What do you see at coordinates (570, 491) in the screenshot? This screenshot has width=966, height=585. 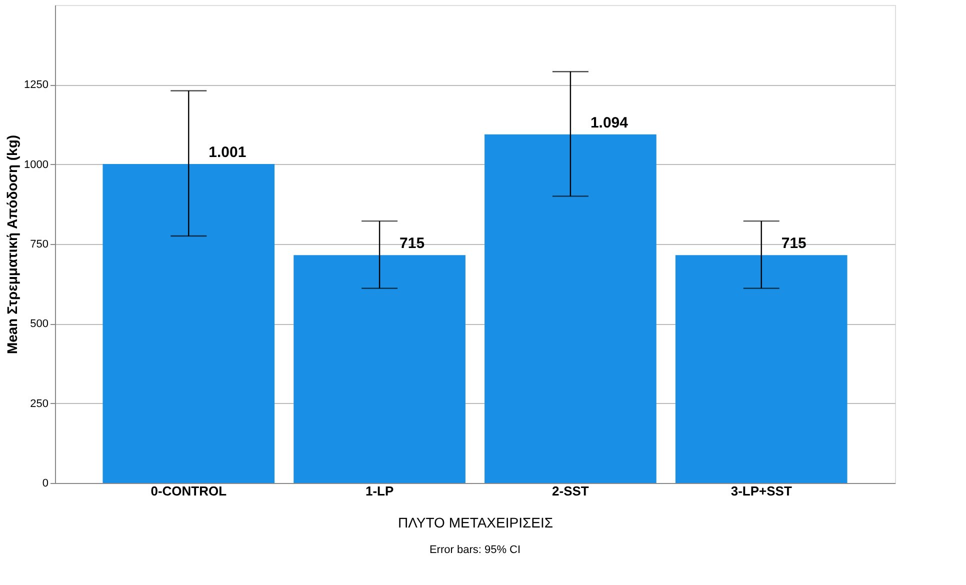 I see `x-tick-label: 2-SST` at bounding box center [570, 491].